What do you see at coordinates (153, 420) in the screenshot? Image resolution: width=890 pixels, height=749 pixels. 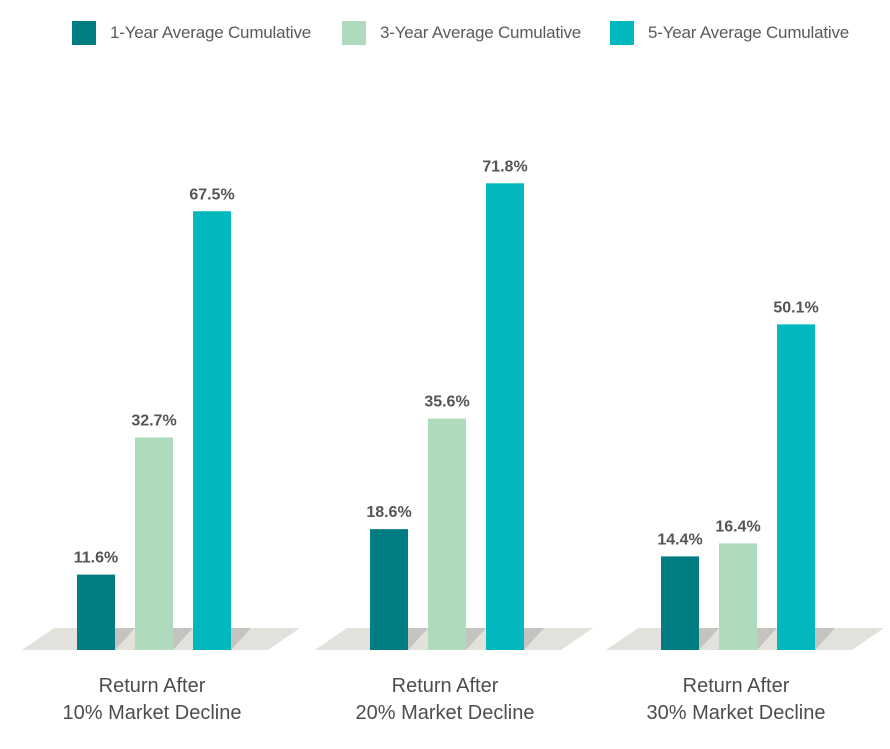 I see `value-label-1-2: 32.7%` at bounding box center [153, 420].